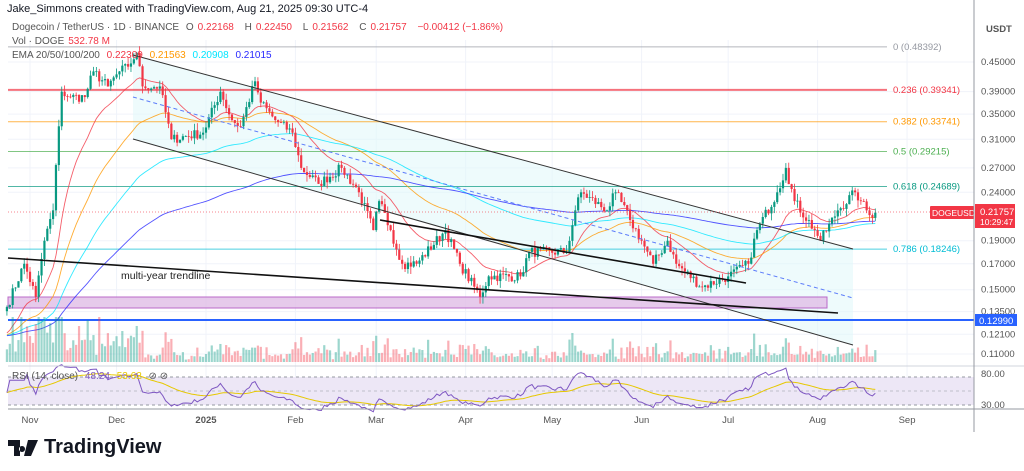 The width and height of the screenshot is (1024, 471). Describe the element at coordinates (158, 376) in the screenshot. I see `hidden-icon: ⊘ ⊘` at that location.